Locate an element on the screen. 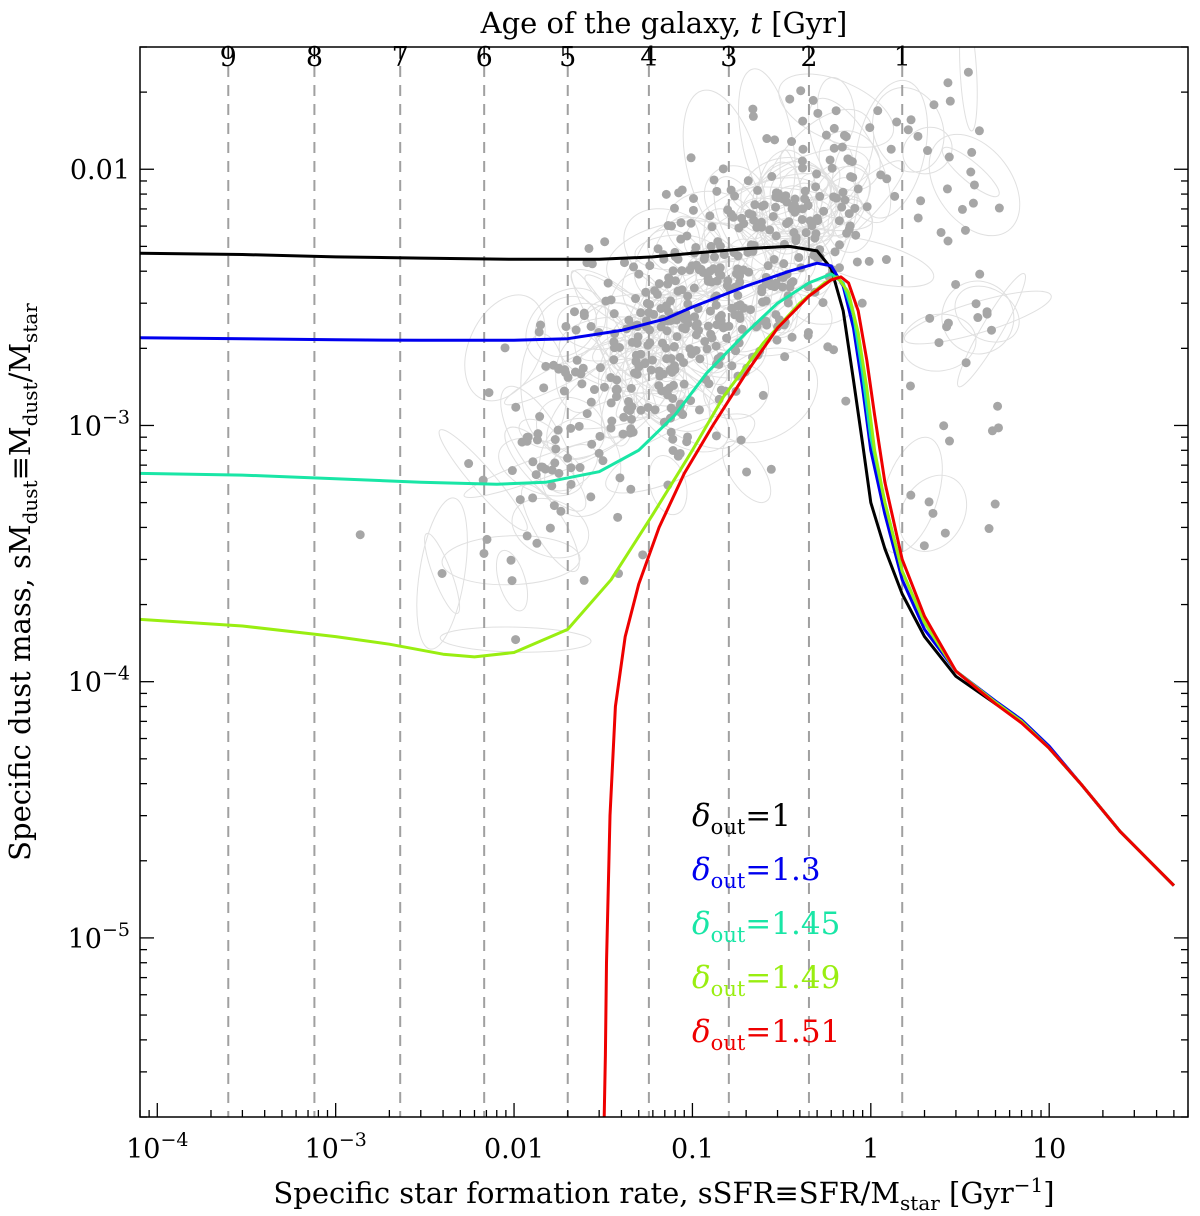  age-tick-label: 9 is located at coordinates (228, 57).